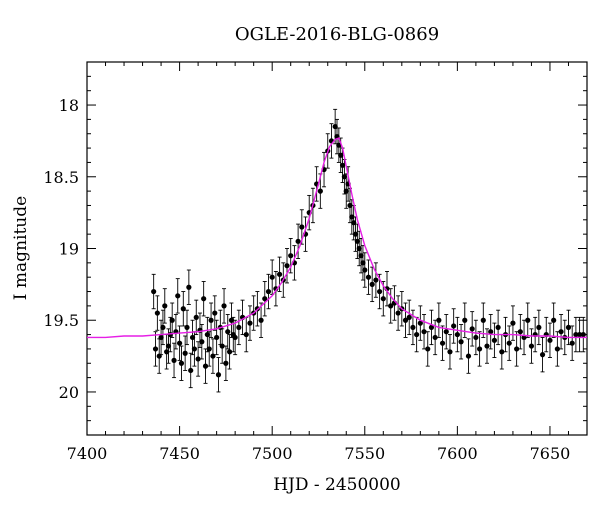 This screenshot has width=600, height=512. What do you see at coordinates (457, 453) in the screenshot?
I see `x-tick-label: 7600` at bounding box center [457, 453].